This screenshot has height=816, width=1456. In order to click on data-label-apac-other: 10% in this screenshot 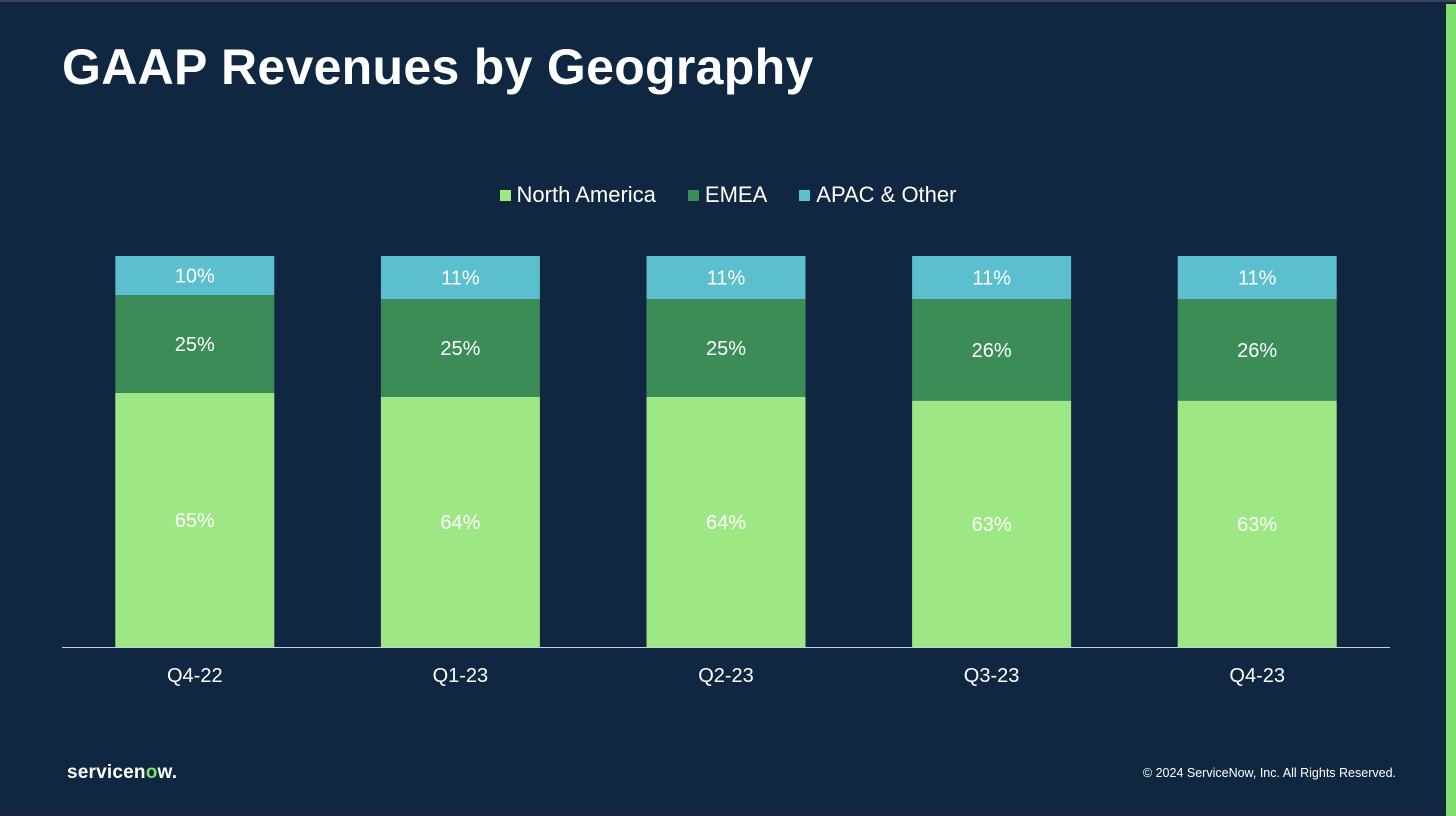, I will do `click(195, 277)`.